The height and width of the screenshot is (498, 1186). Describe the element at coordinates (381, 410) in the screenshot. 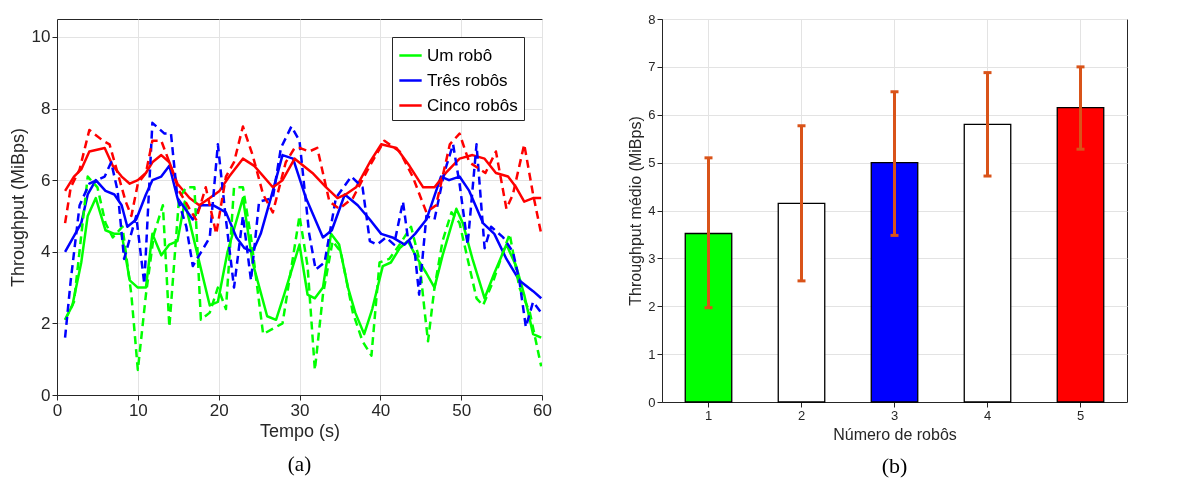

I see `x-tick-label: 40` at that location.